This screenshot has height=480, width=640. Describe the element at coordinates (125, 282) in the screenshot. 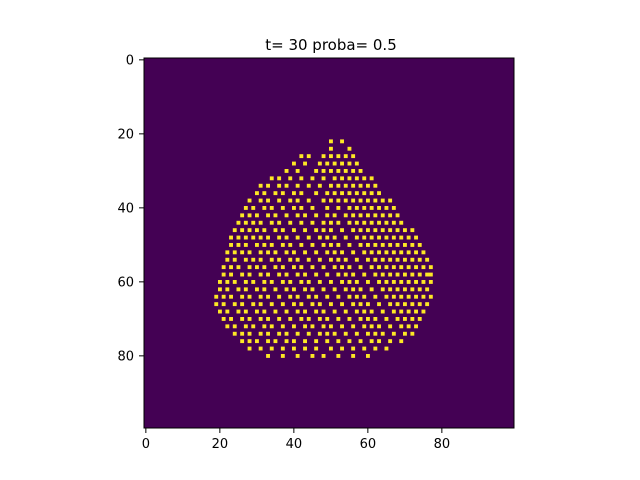

I see `y-tick-label: 60` at that location.